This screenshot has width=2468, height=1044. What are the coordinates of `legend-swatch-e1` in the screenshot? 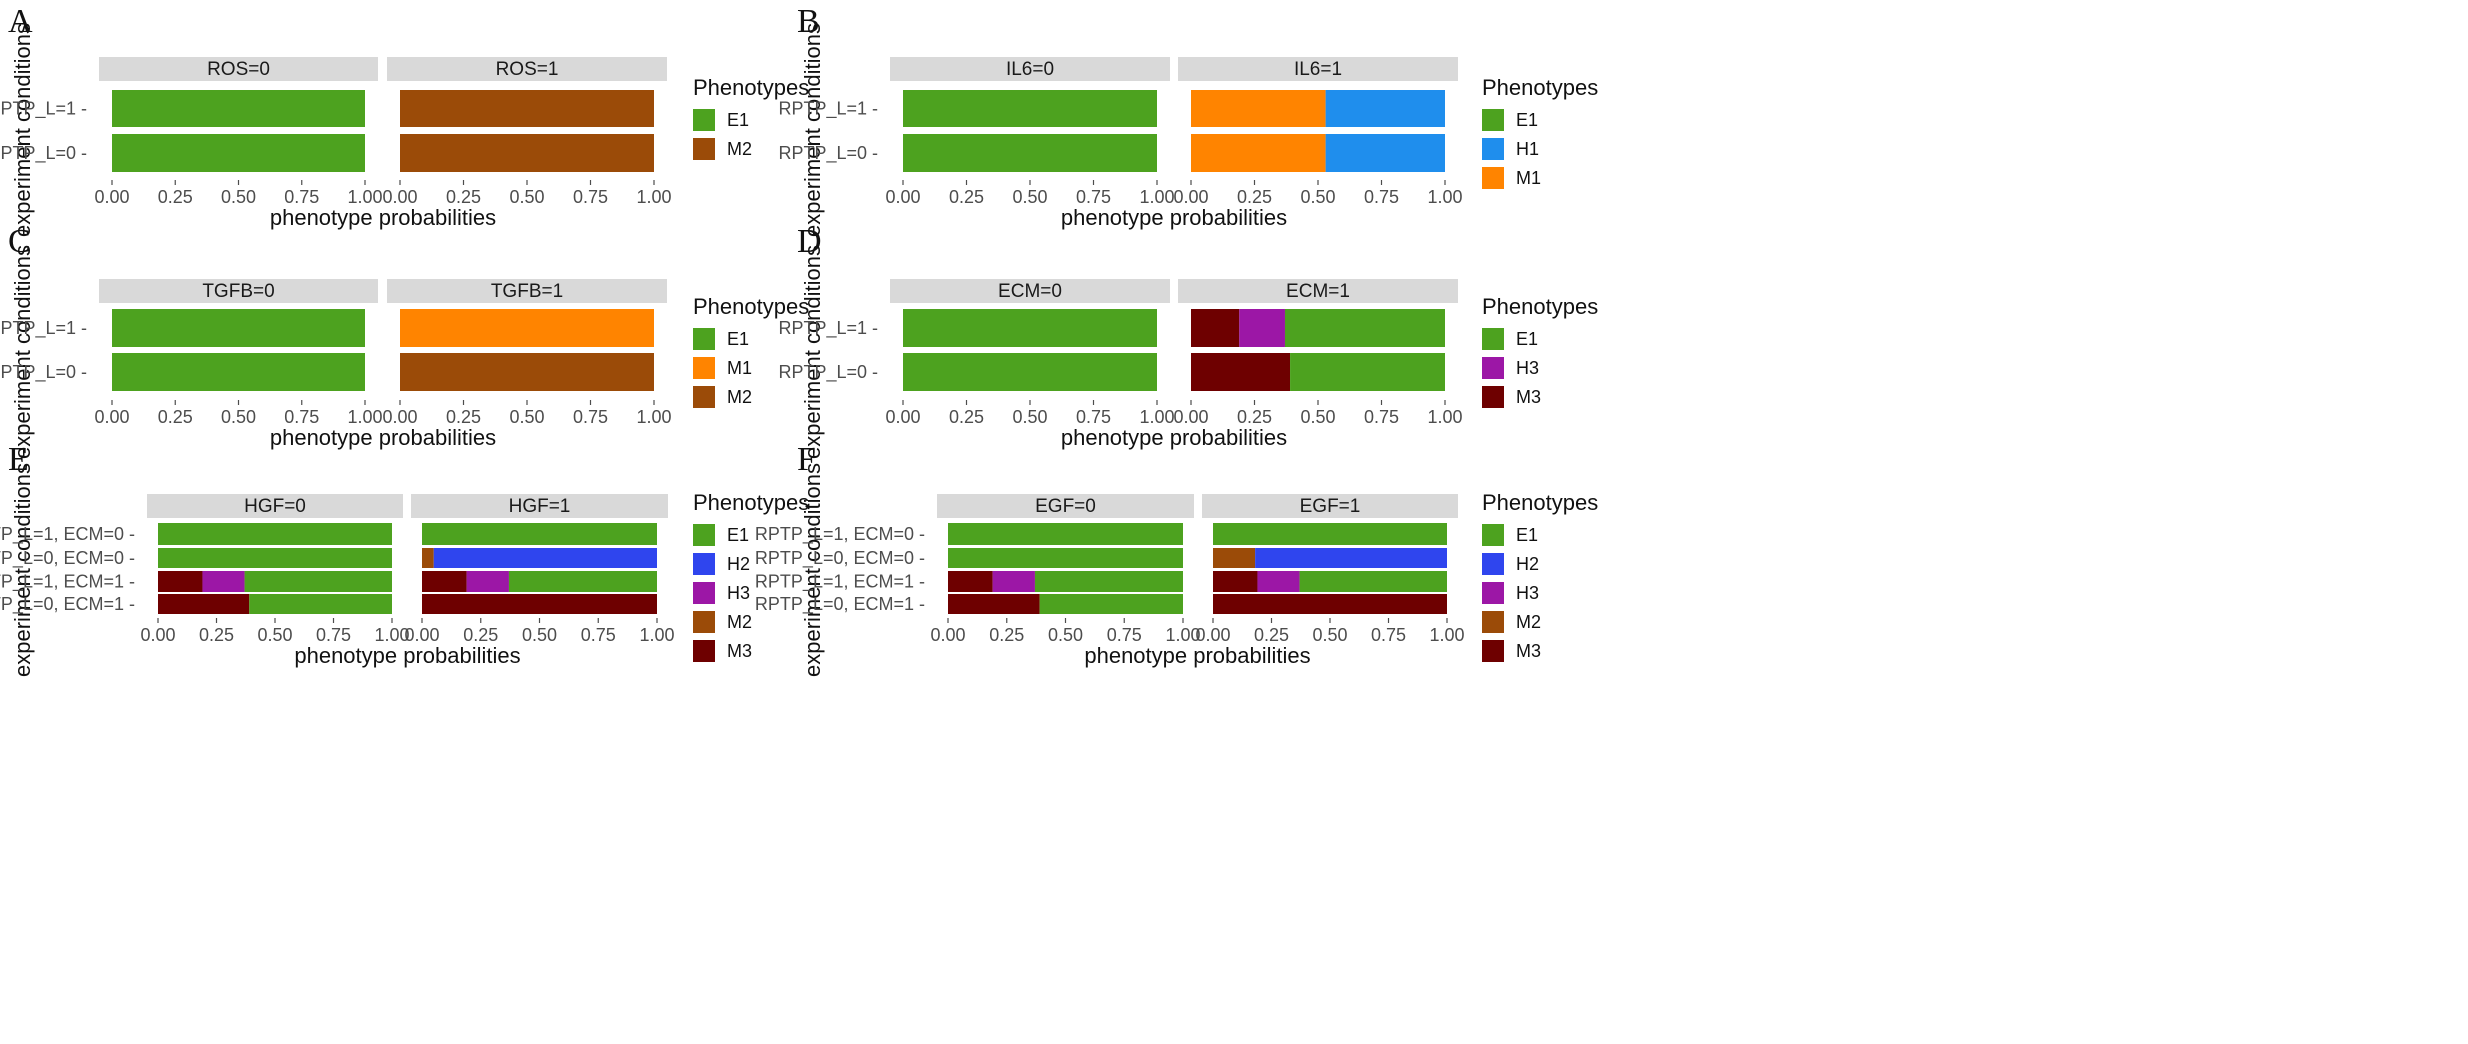 It's located at (1493, 339).